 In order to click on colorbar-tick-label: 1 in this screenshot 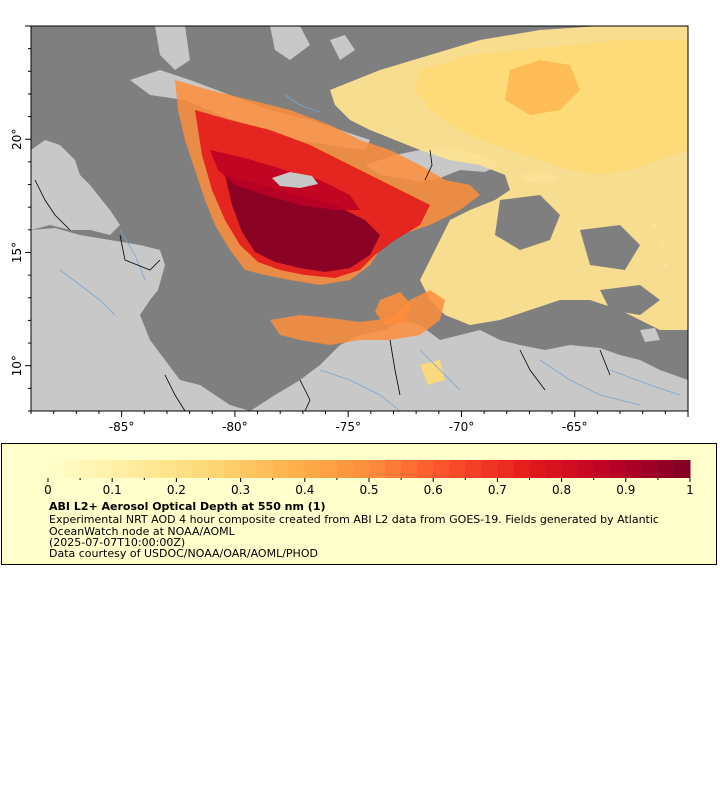, I will do `click(690, 490)`.